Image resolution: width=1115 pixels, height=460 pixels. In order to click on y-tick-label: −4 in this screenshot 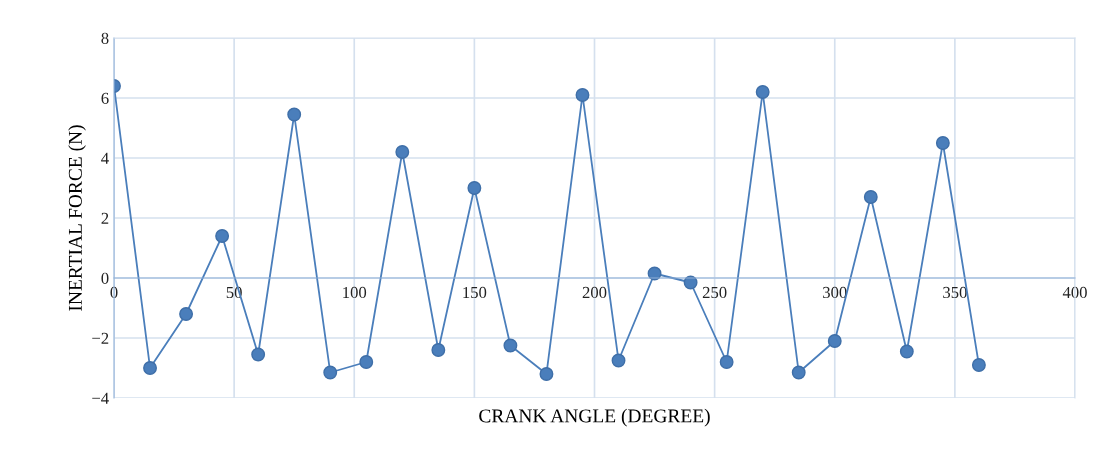, I will do `click(100, 398)`.